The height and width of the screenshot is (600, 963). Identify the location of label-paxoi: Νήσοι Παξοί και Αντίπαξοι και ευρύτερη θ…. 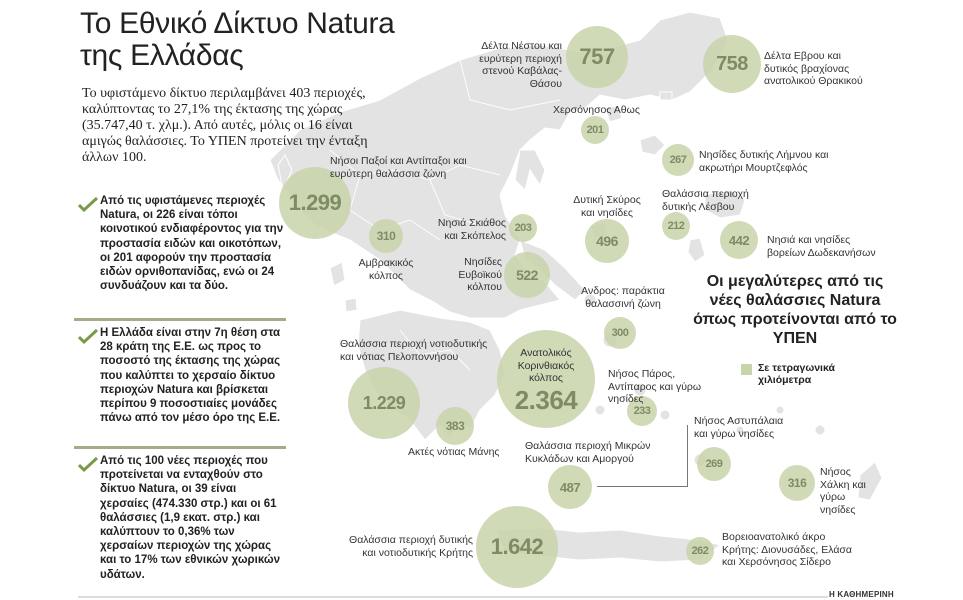
(398, 167).